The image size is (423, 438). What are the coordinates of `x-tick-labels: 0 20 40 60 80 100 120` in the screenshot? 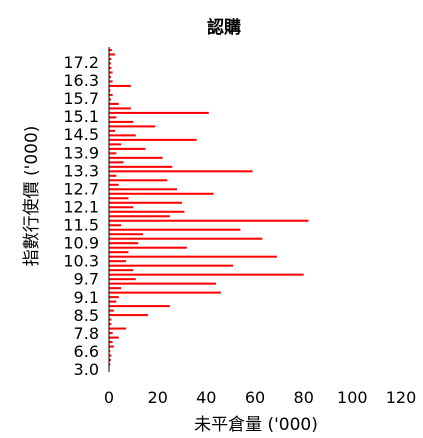 It's located at (260, 397).